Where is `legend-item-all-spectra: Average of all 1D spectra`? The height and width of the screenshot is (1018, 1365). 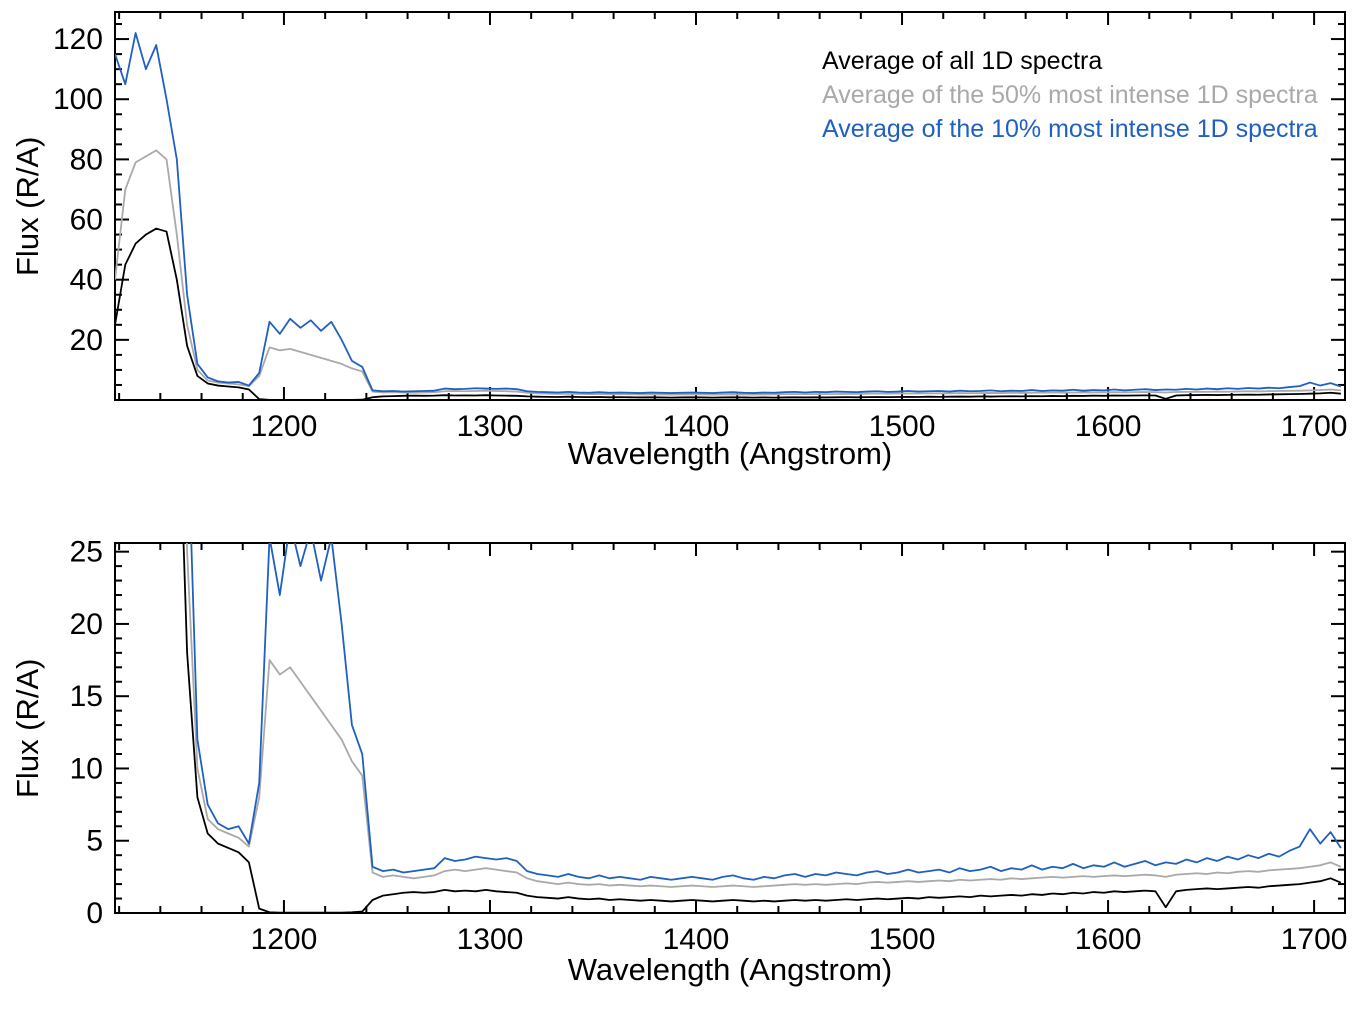
legend-item-all-spectra: Average of all 1D spectra is located at coordinates (962, 61).